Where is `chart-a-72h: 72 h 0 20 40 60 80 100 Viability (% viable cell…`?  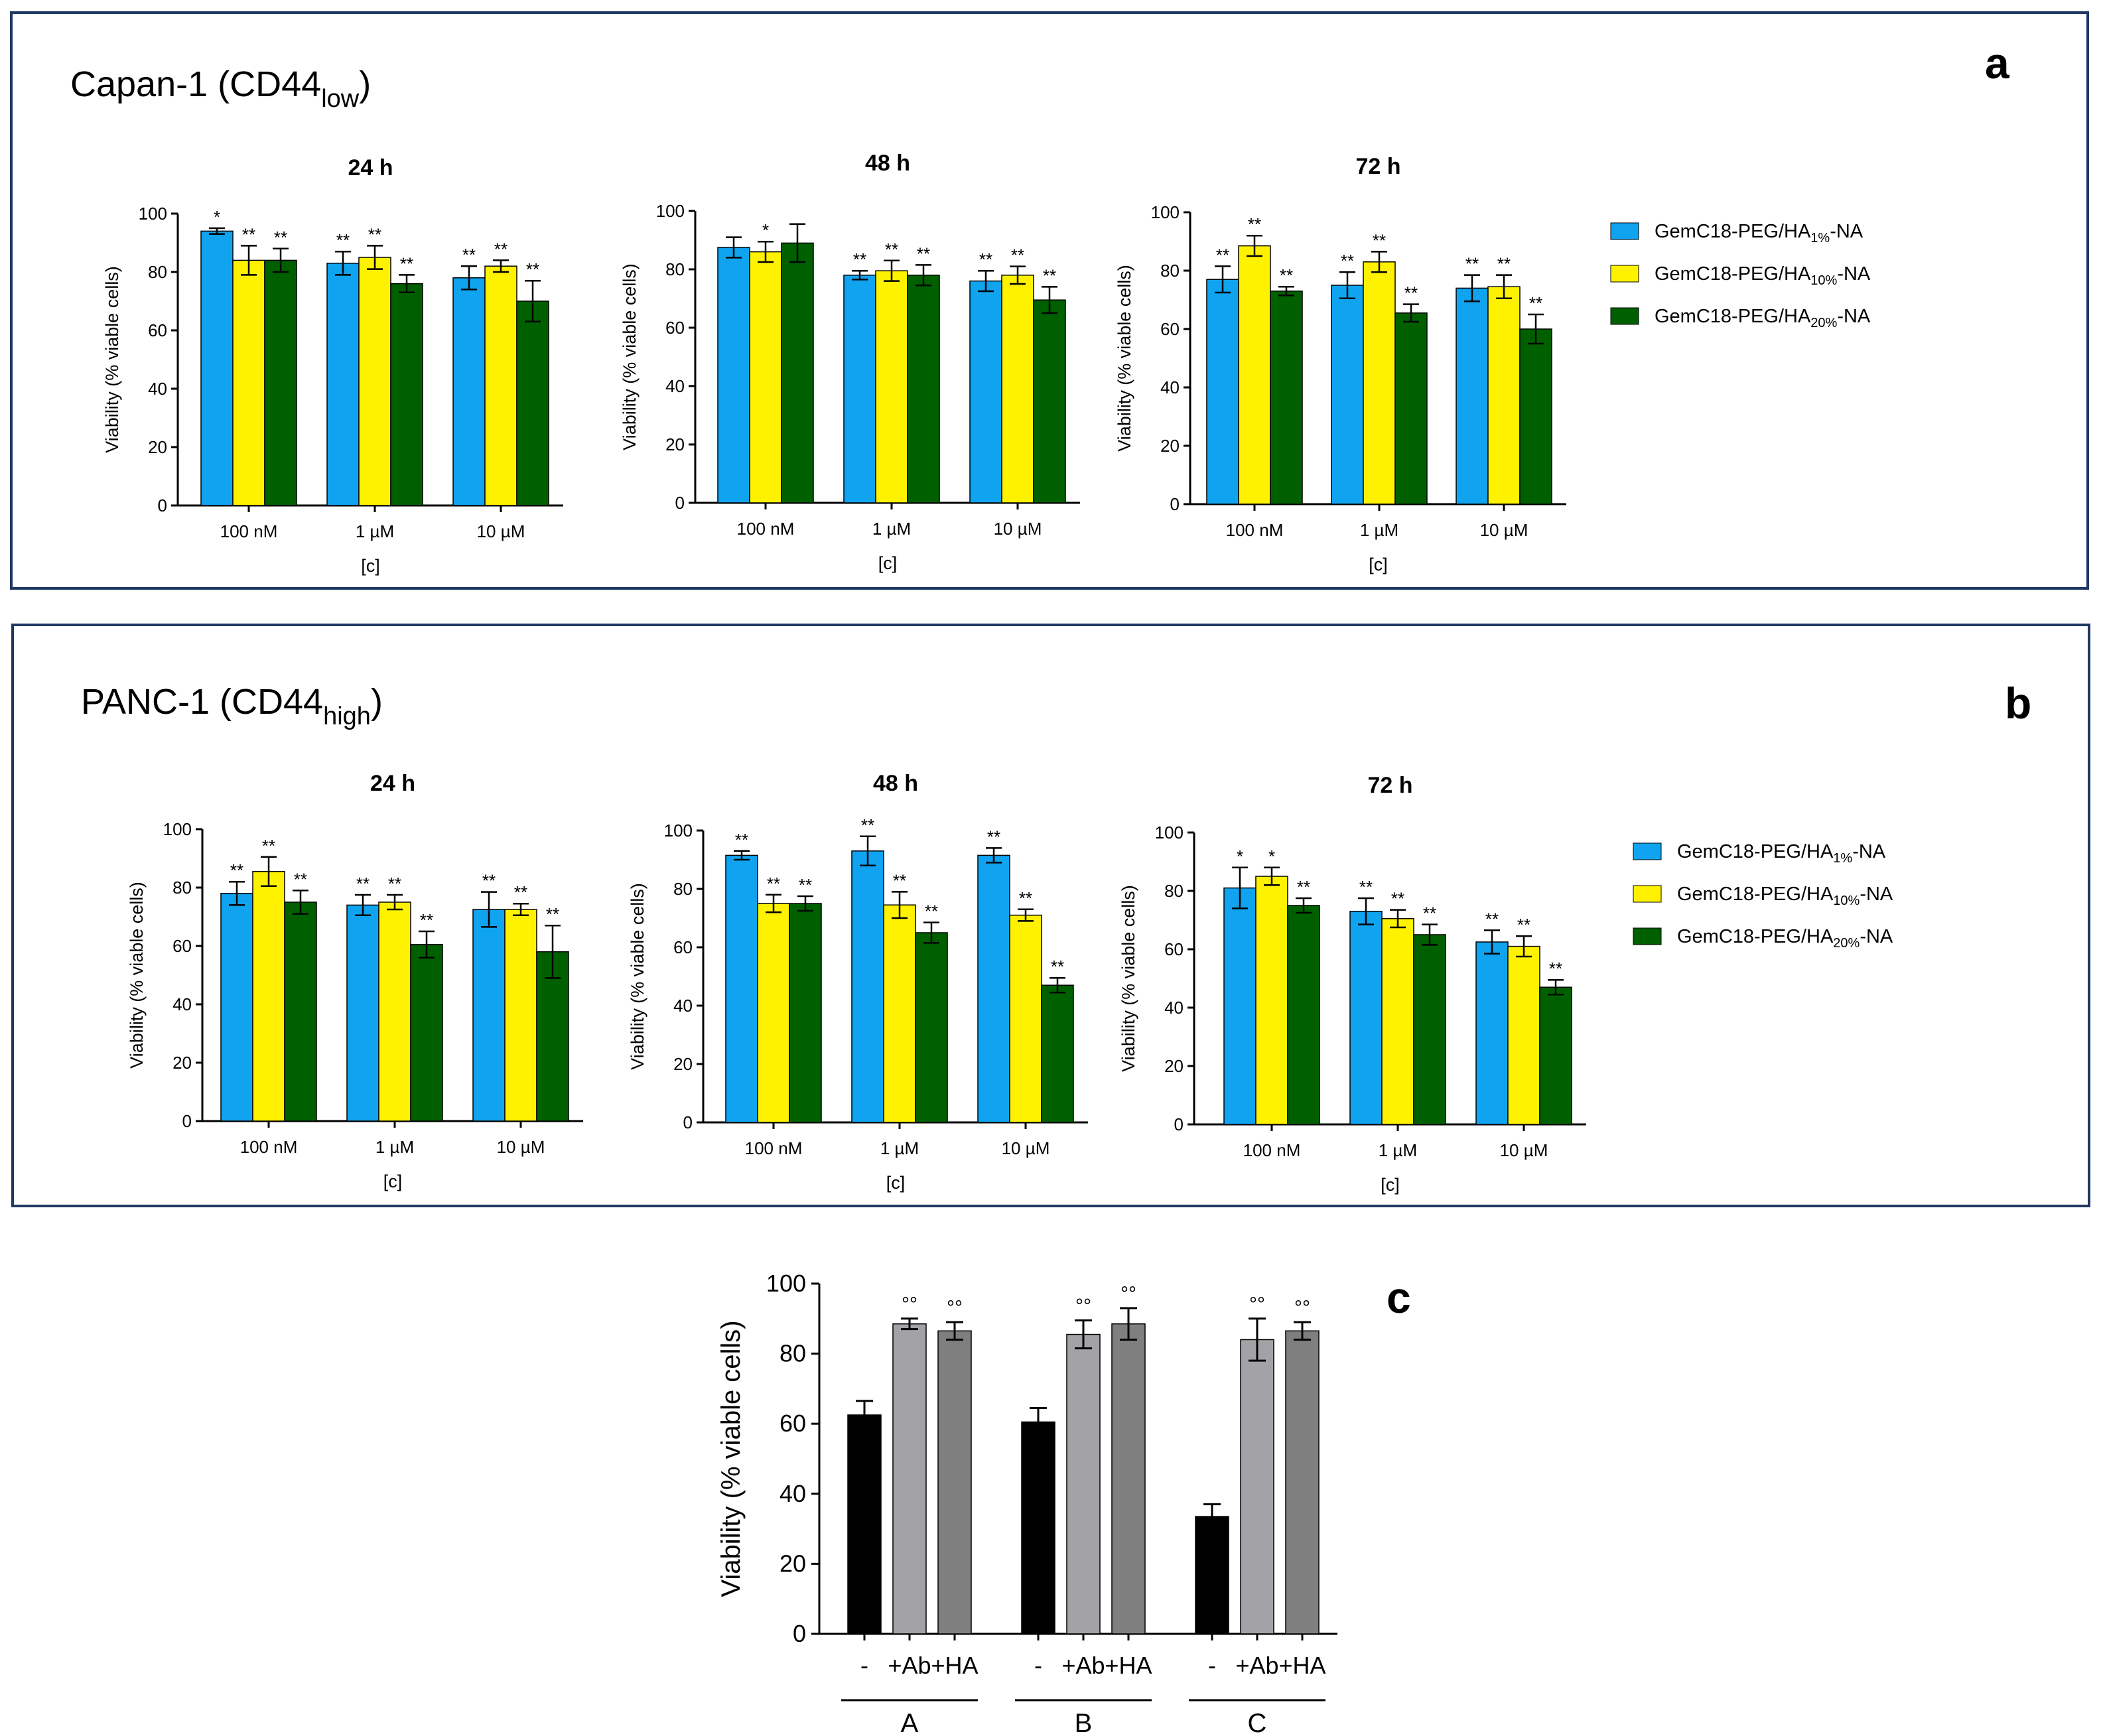
chart-a-72h: 72 h 0 20 40 60 80 100 Viability (% viable cell… is located at coordinates (1340, 364).